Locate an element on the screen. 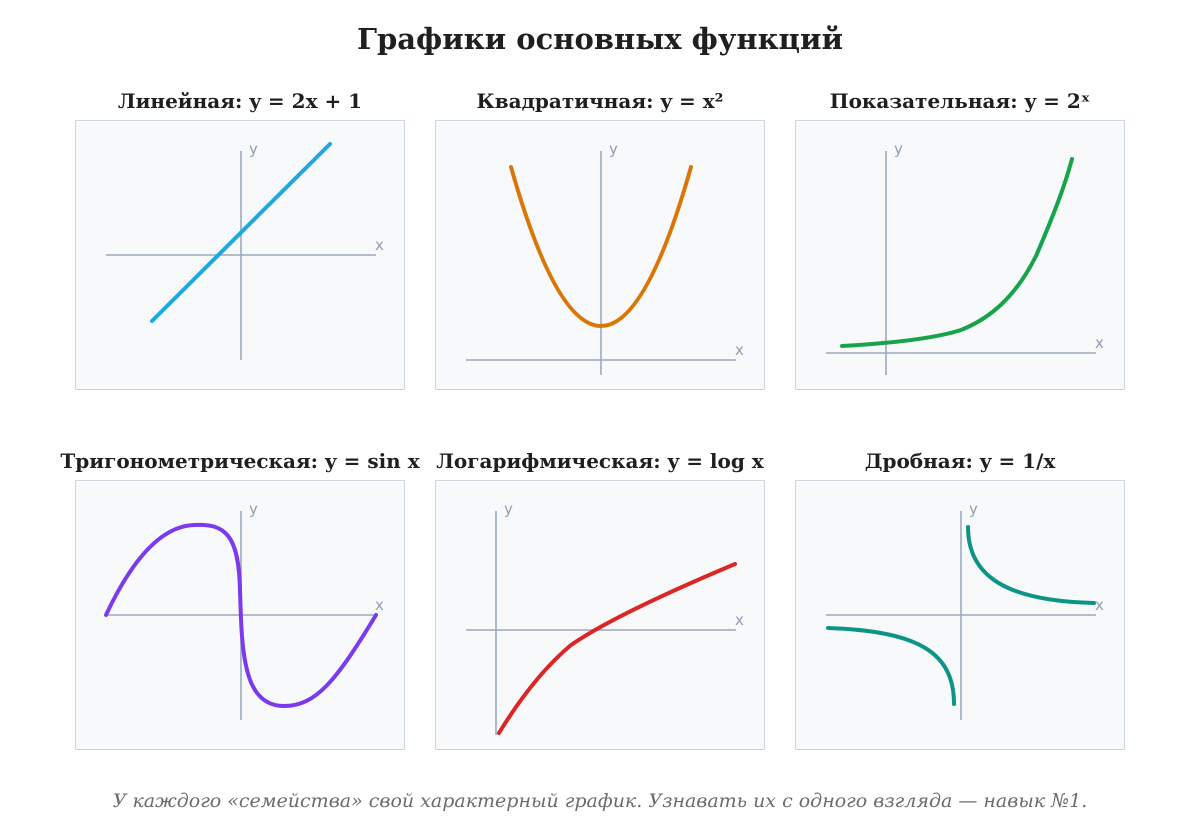  exponential-graph: x y is located at coordinates (965, 257).